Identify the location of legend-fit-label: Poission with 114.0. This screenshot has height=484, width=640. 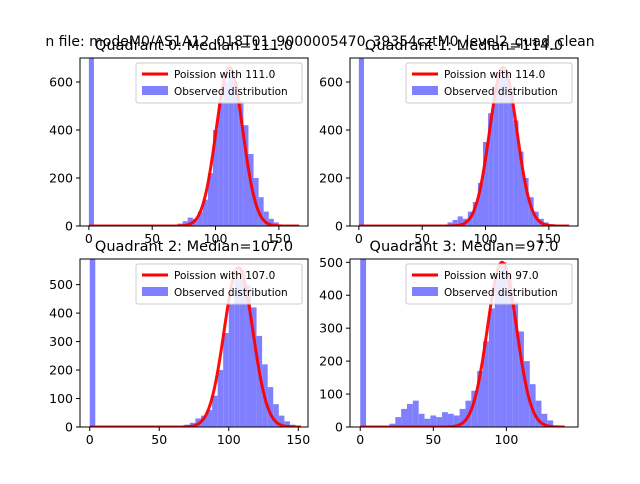
(494, 75).